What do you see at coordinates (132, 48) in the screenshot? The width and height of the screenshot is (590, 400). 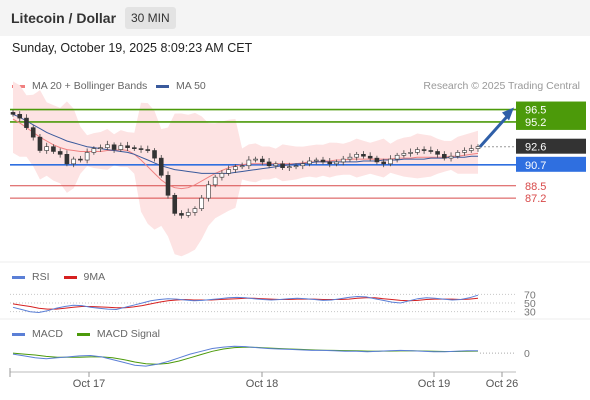 I see `datetime-label: Sunday, October 19, 2025 8:09:23 AM CET` at bounding box center [132, 48].